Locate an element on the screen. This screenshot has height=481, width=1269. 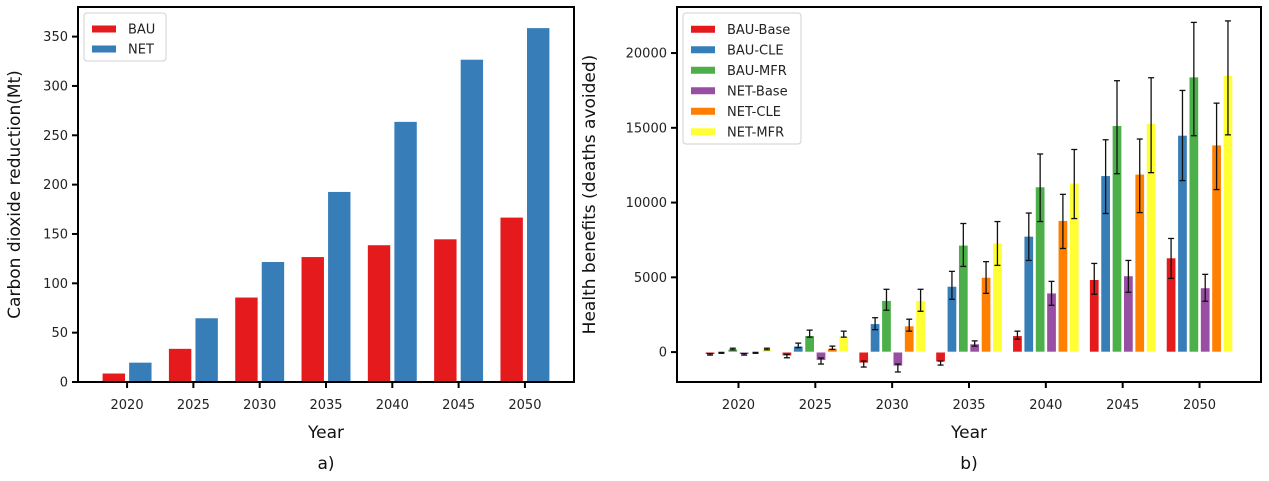
y-axis-label: Health benefits (deaths avoided) is located at coordinates (590, 195).